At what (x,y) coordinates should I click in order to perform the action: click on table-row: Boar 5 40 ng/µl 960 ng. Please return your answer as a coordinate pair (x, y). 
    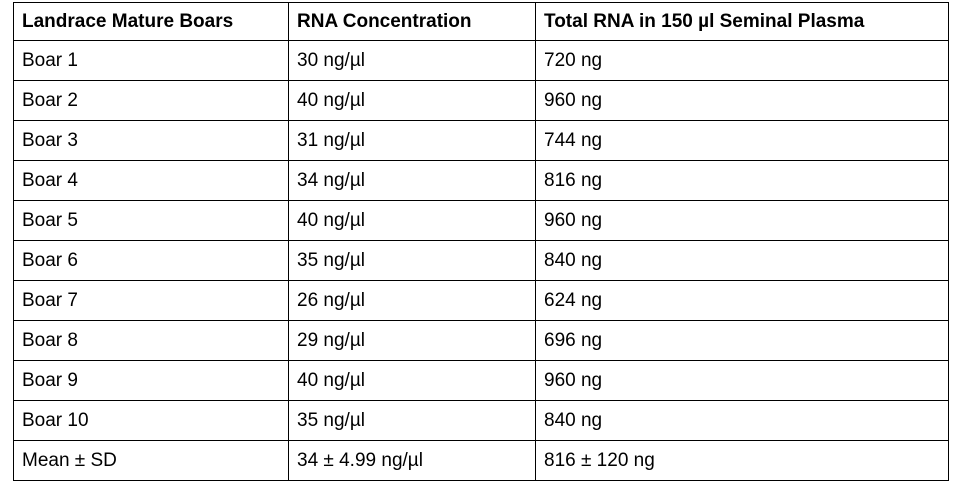
    Looking at the image, I should click on (481, 220).